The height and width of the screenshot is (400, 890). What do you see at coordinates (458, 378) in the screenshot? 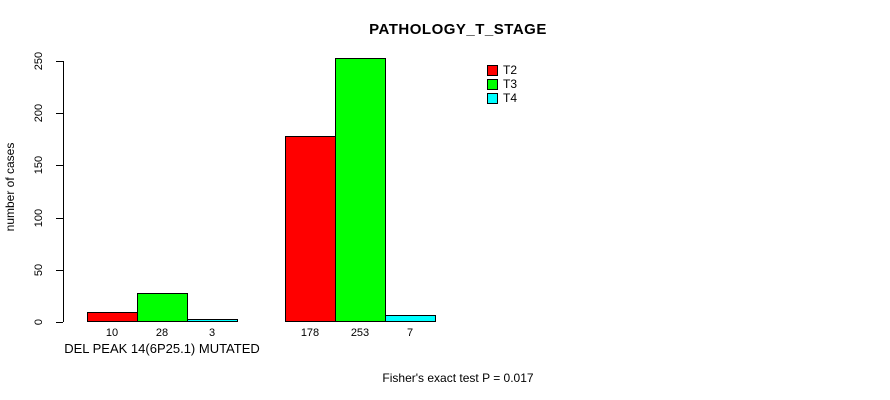
I see `stat-test-note: Fisher's exact test P = 0.017` at bounding box center [458, 378].